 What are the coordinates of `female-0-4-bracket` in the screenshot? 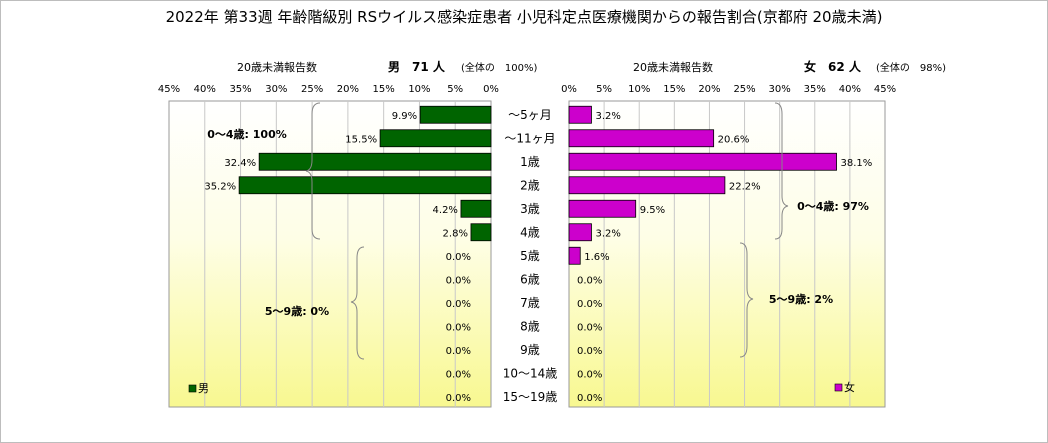 It's located at (781, 171).